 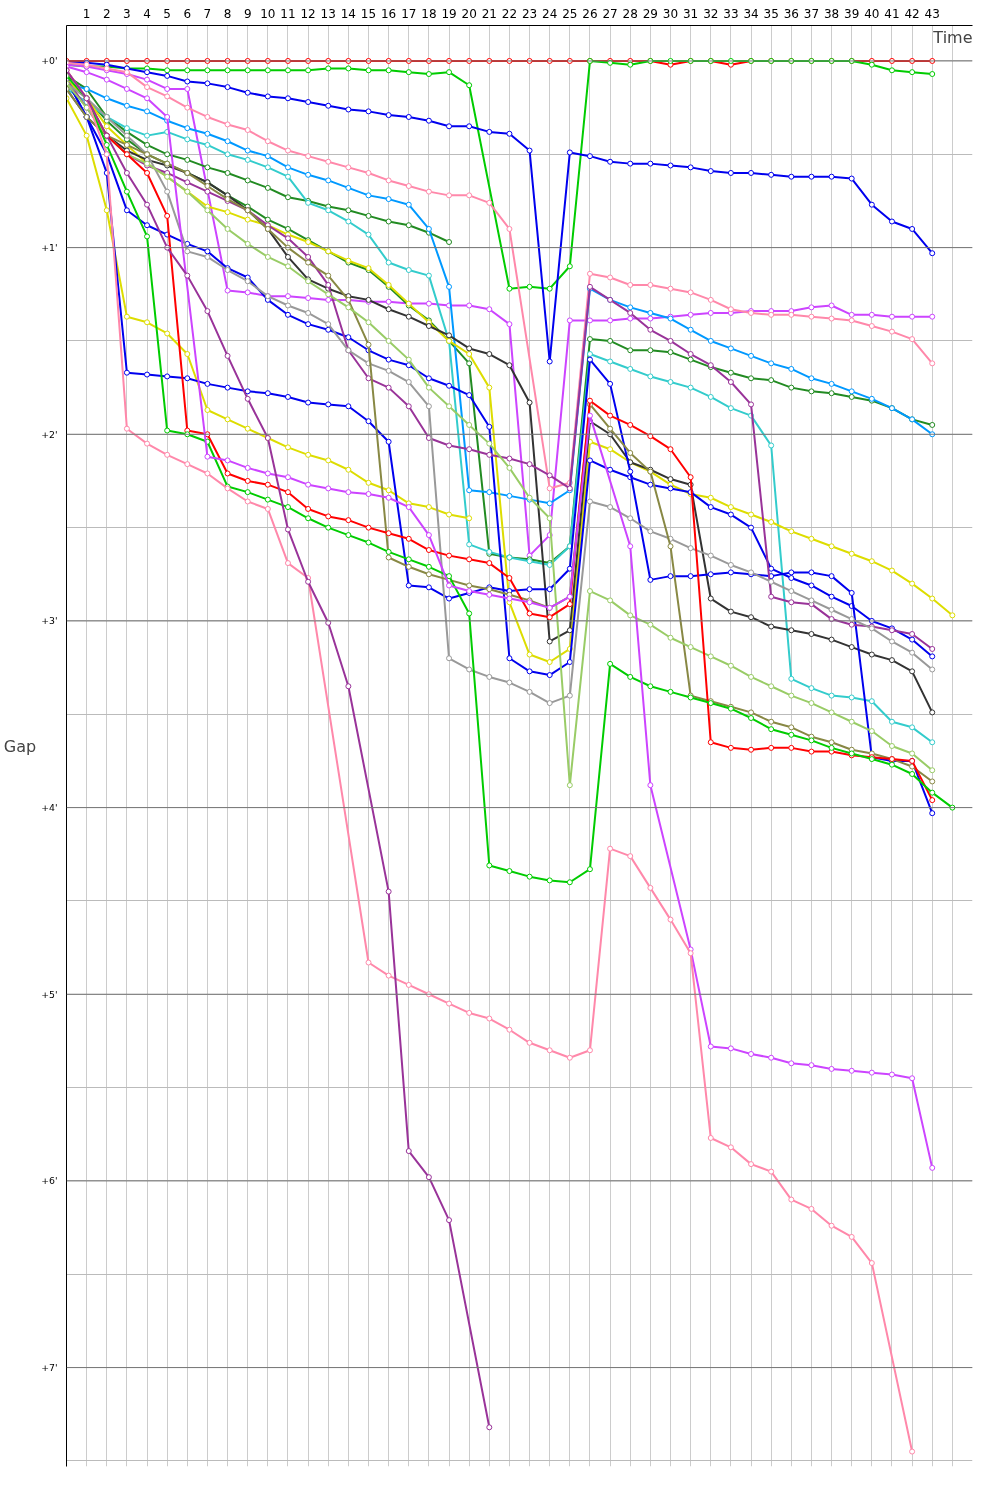 I want to click on x-tick-label: 17, so click(x=409, y=13).